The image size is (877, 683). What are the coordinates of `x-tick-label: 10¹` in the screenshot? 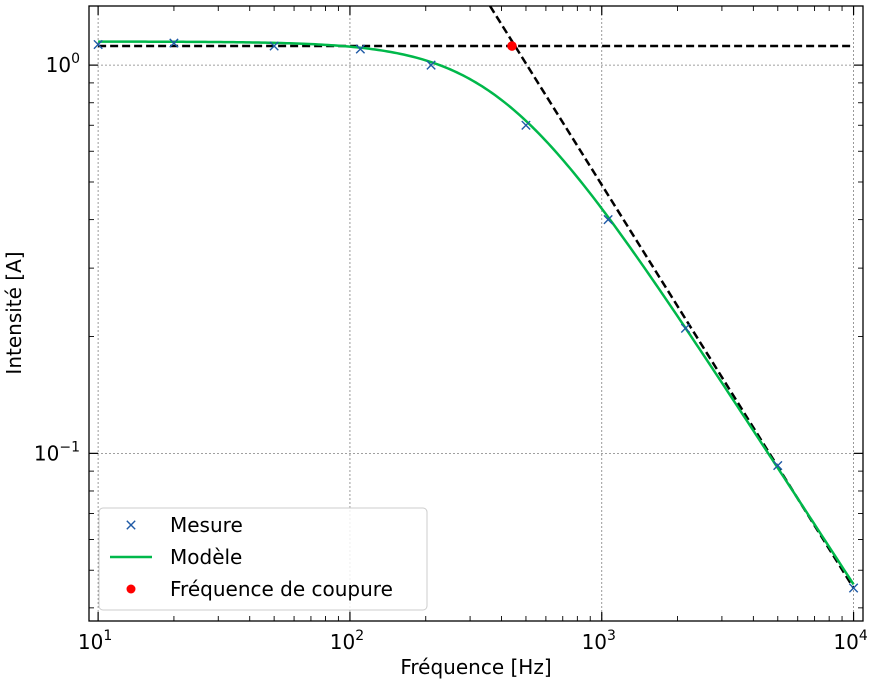 It's located at (95, 641).